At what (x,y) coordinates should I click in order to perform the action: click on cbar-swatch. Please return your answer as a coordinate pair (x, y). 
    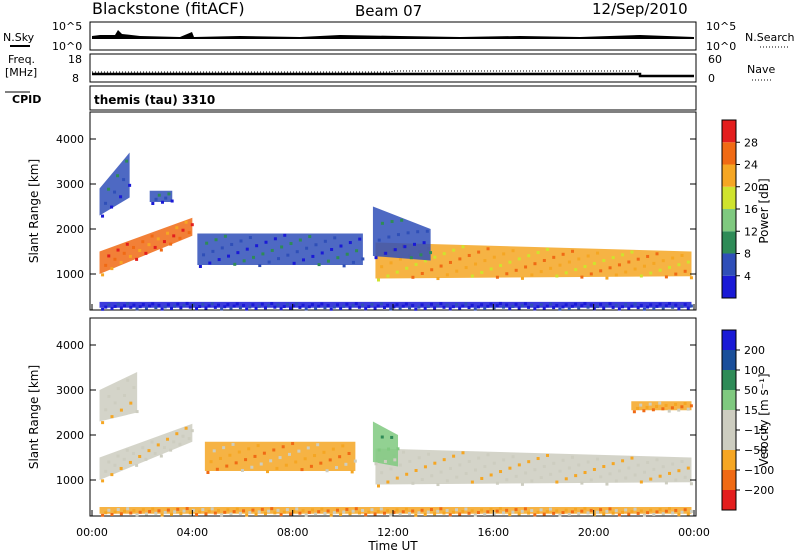
    Looking at the image, I should click on (729, 380).